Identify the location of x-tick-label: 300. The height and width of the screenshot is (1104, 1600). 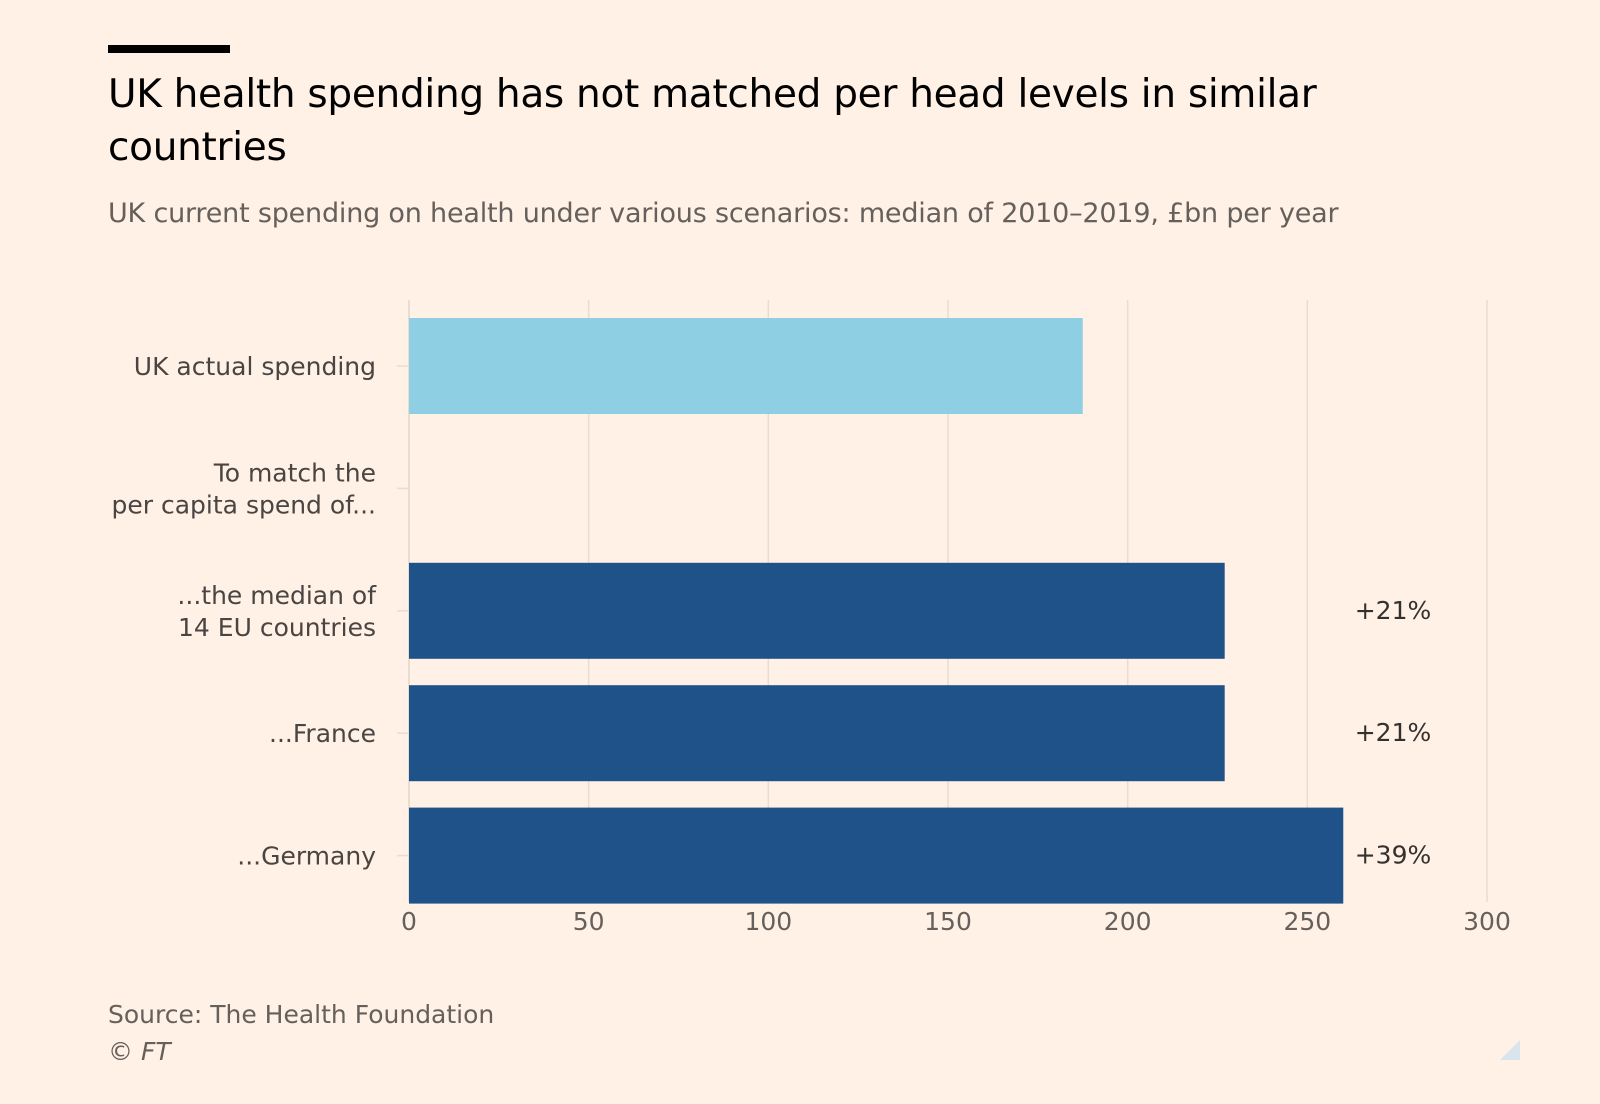
(1487, 921).